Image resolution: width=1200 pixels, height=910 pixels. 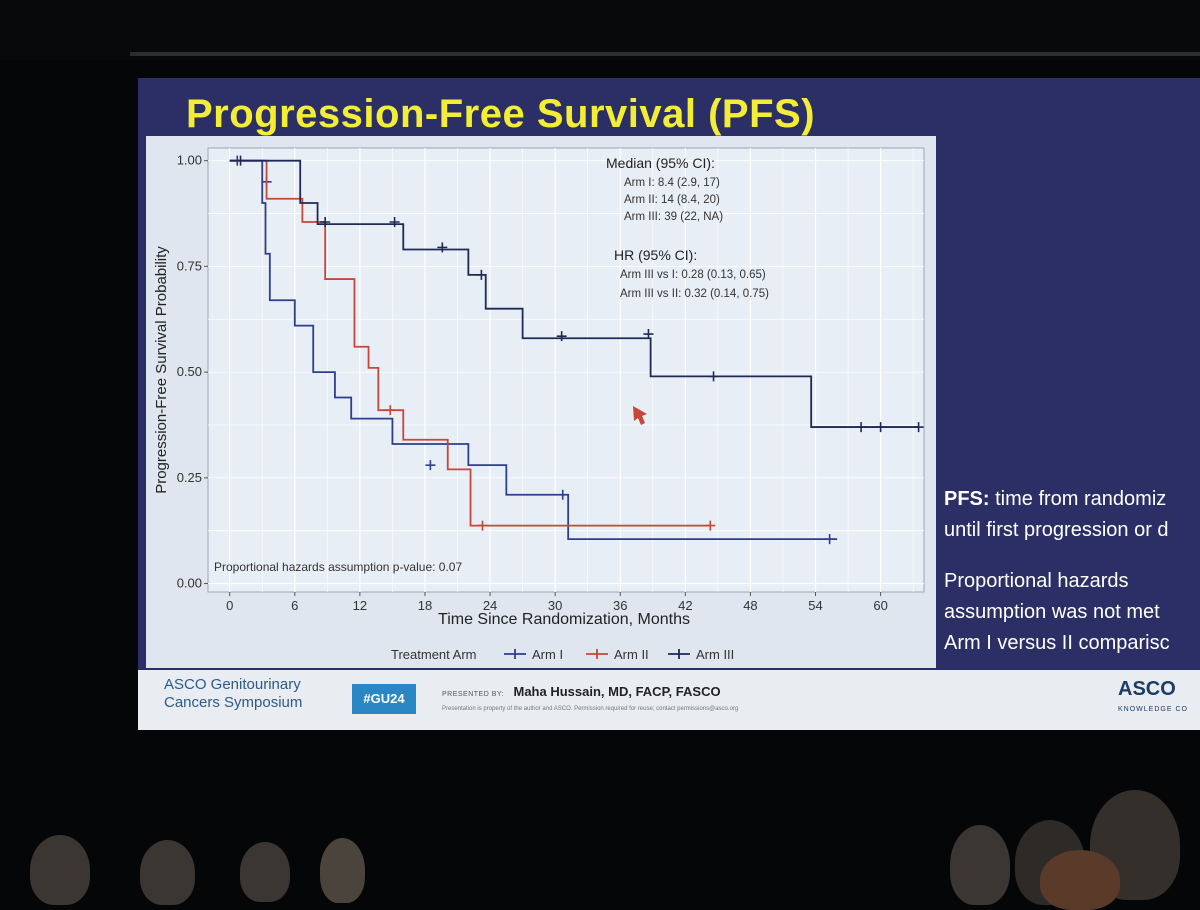 What do you see at coordinates (233, 702) in the screenshot?
I see `org-line-2: Cancers Symposium` at bounding box center [233, 702].